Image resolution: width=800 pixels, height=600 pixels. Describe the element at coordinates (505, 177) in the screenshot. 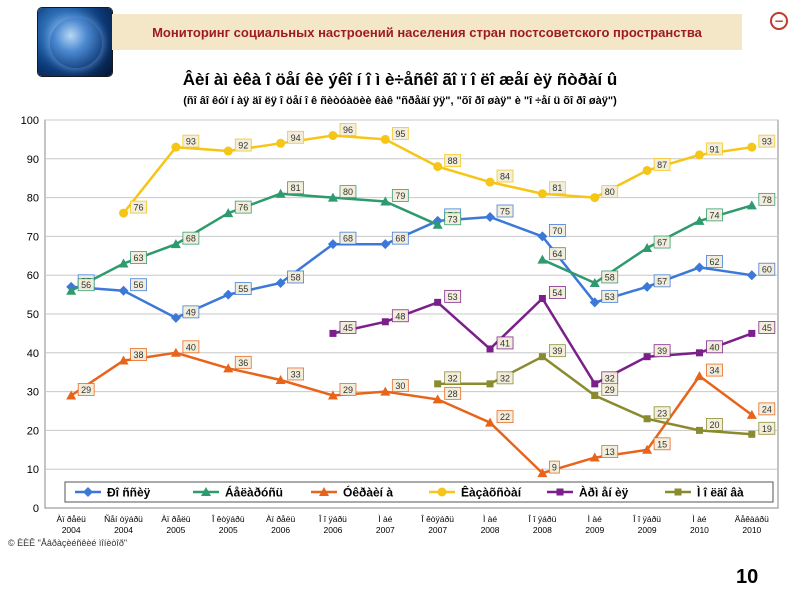

I see `data-label: 84` at that location.